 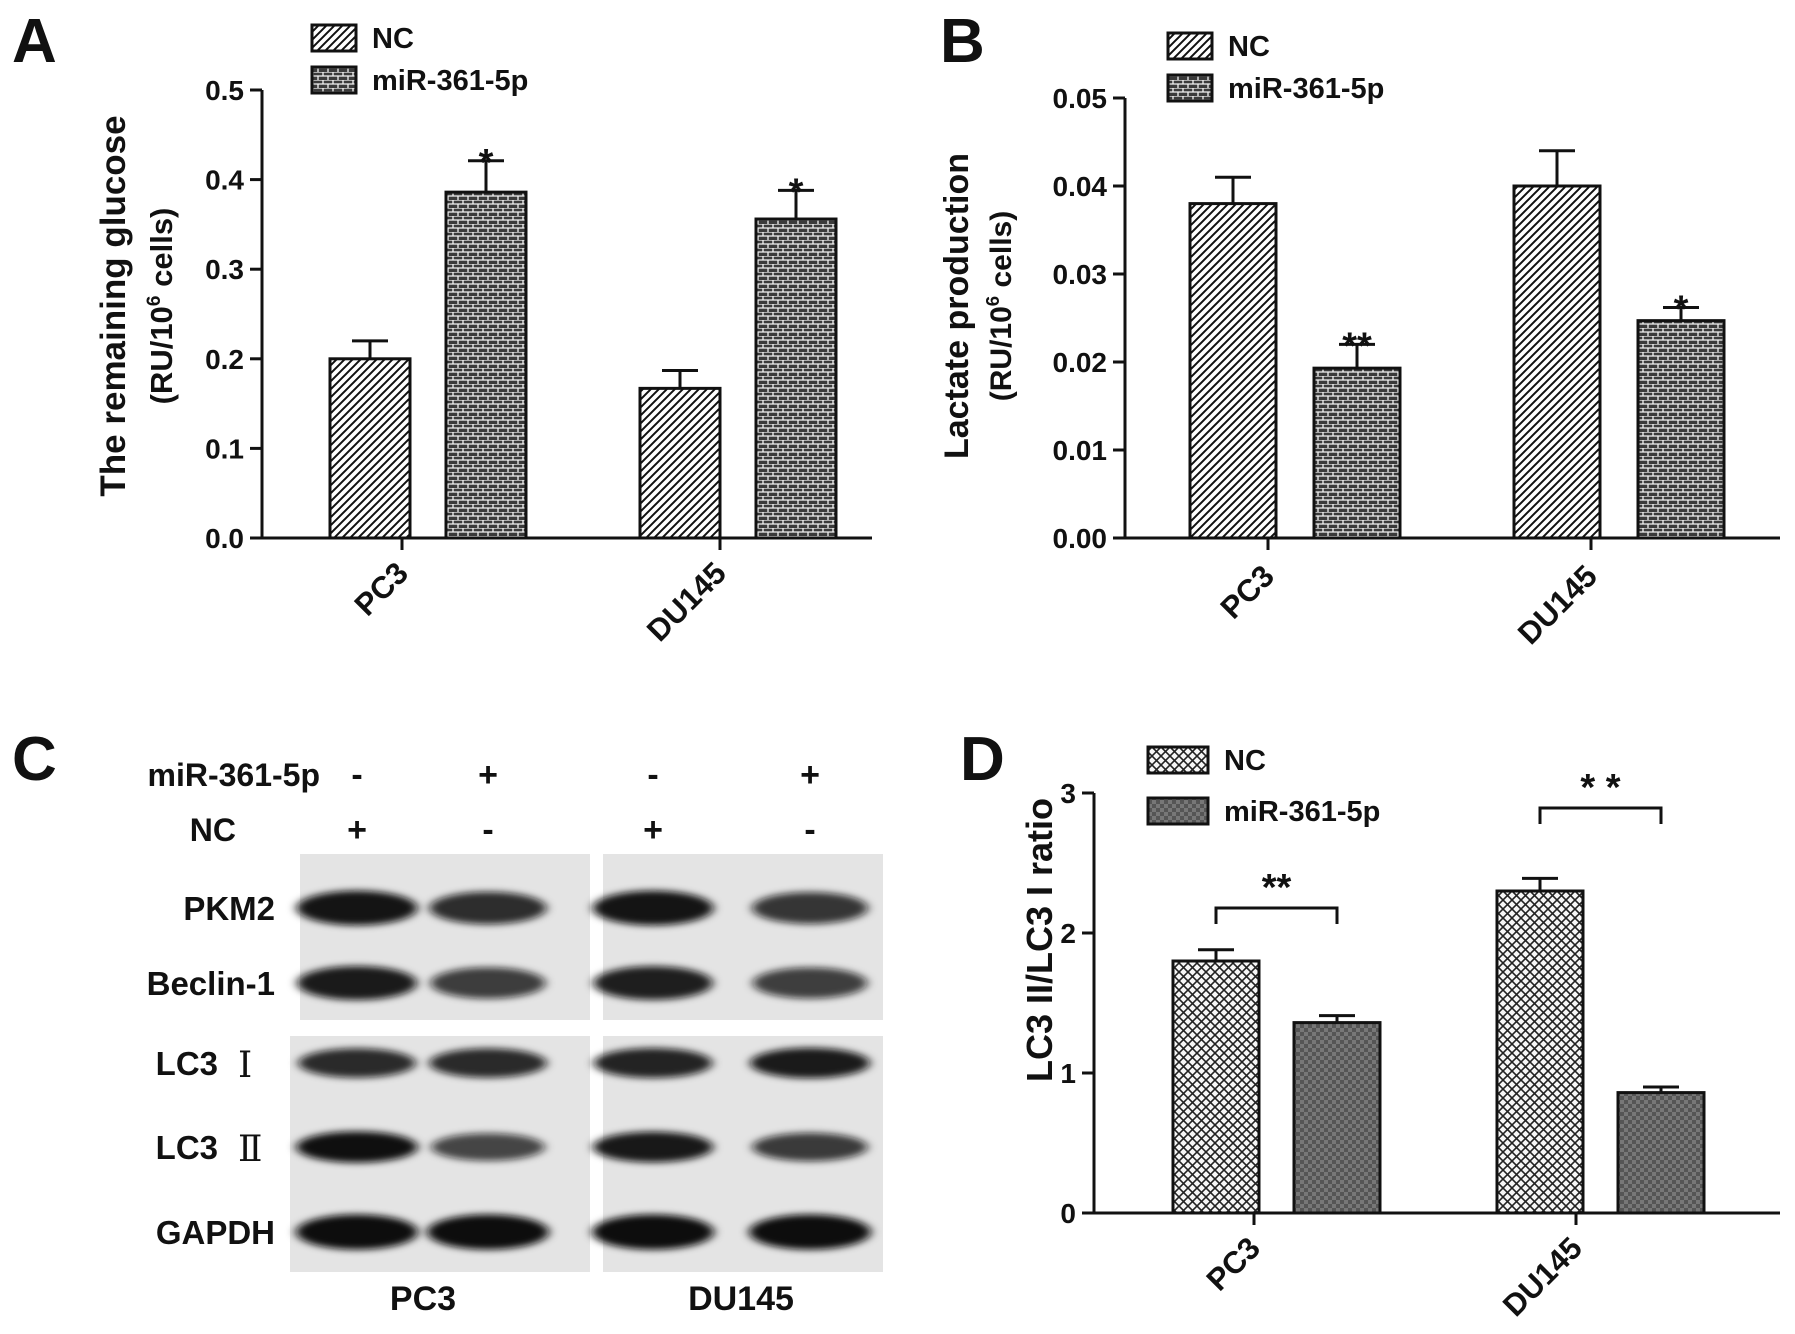 What do you see at coordinates (741, 1299) in the screenshot?
I see `blot-group-label: DU145` at bounding box center [741, 1299].